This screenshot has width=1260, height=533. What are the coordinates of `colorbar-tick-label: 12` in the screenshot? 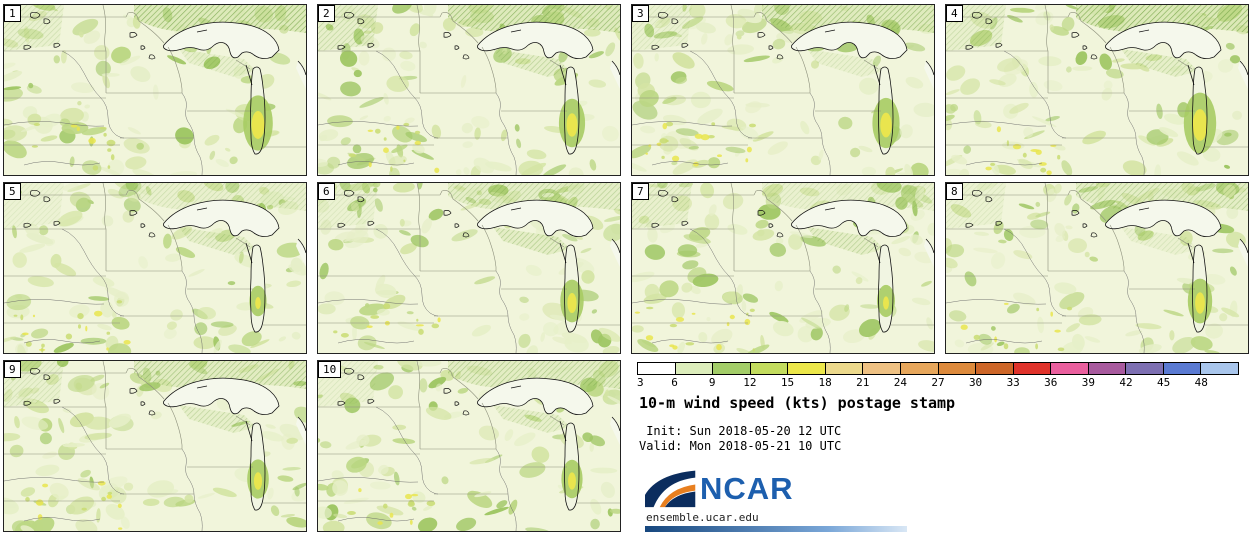 It's located at (750, 383).